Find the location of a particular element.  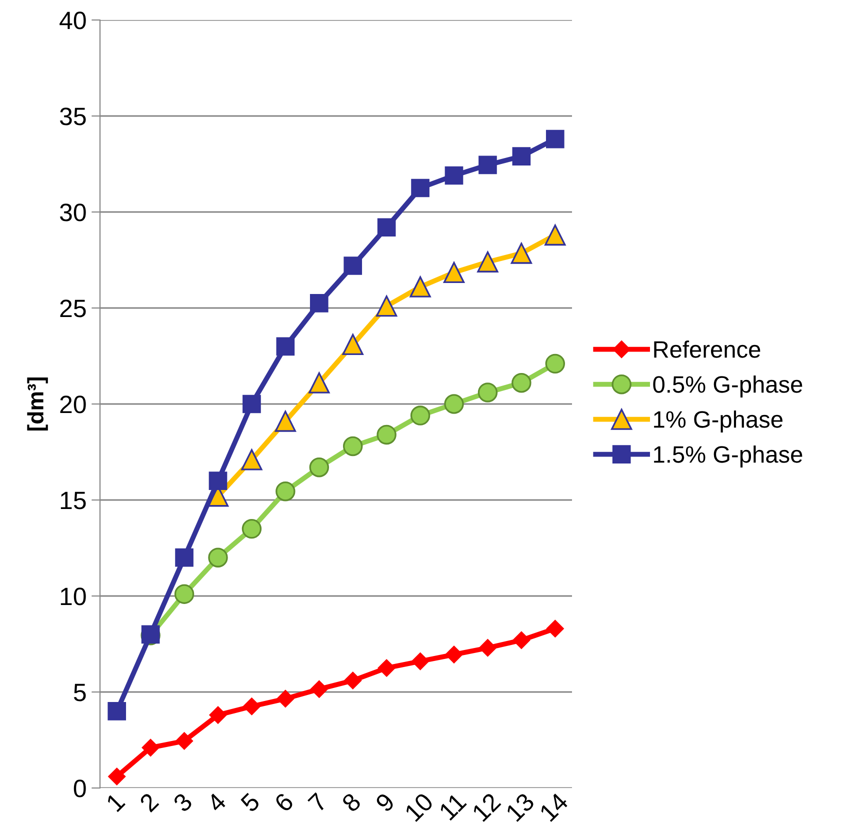

x-tick-label: 14 is located at coordinates (554, 807).